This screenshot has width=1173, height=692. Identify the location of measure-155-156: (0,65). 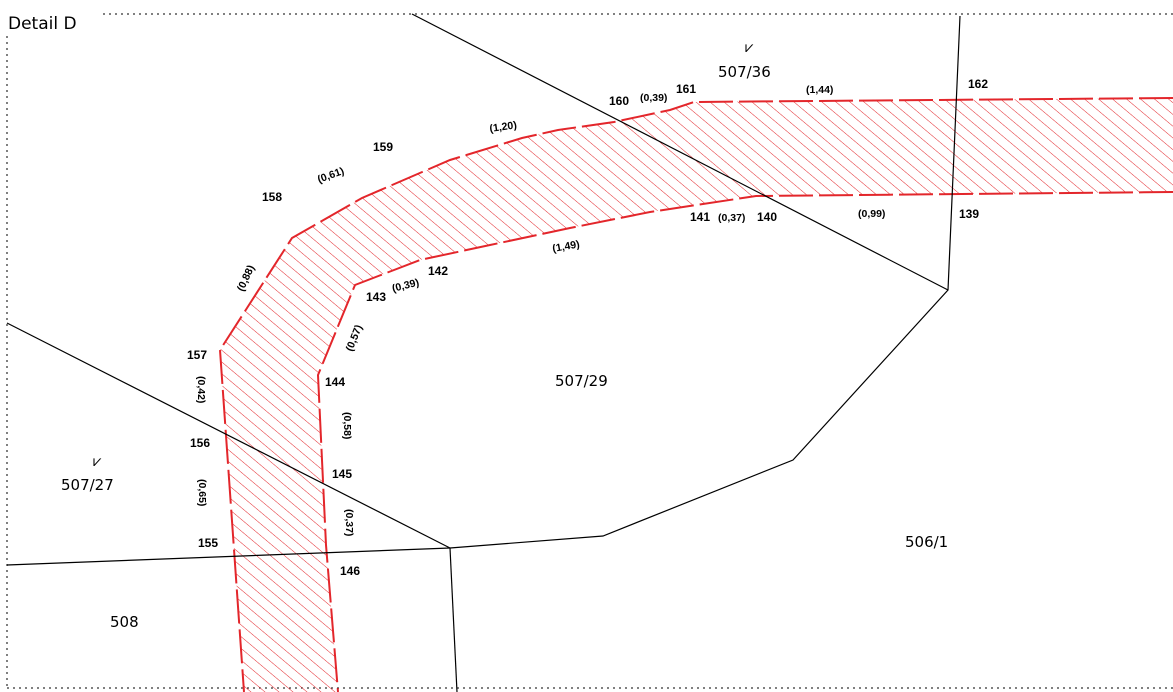
(202, 492).